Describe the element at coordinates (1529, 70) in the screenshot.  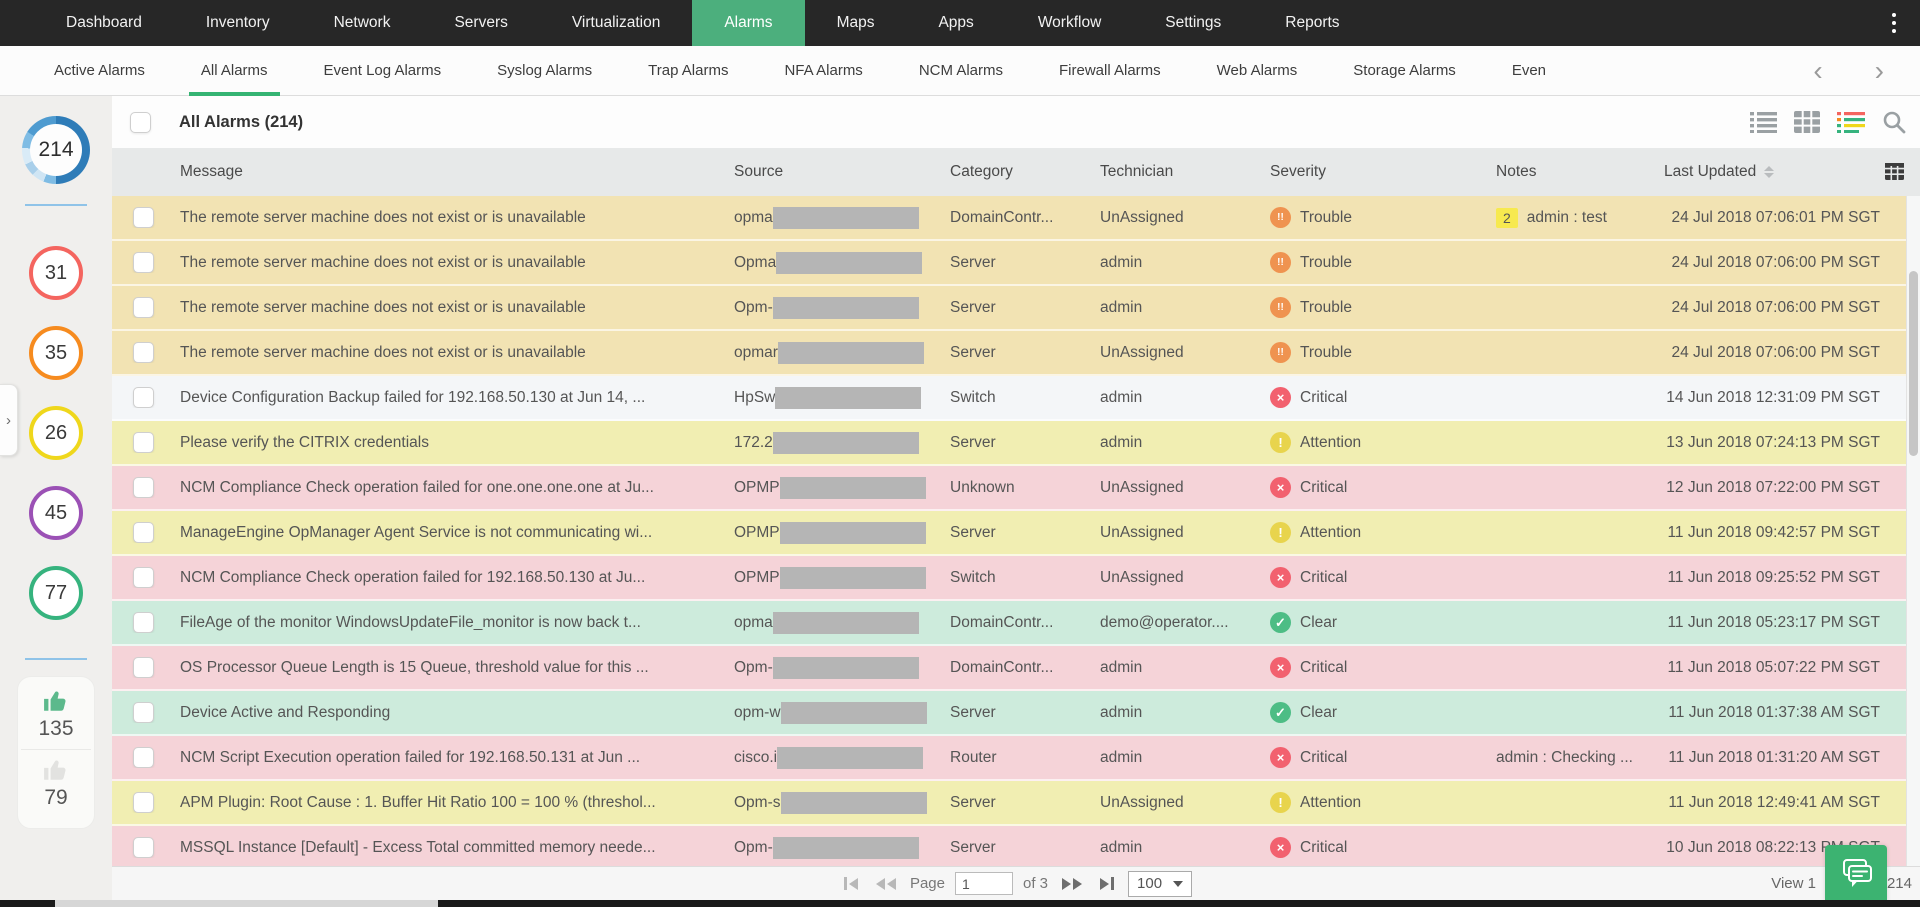
I see `tab-even: Even` at that location.